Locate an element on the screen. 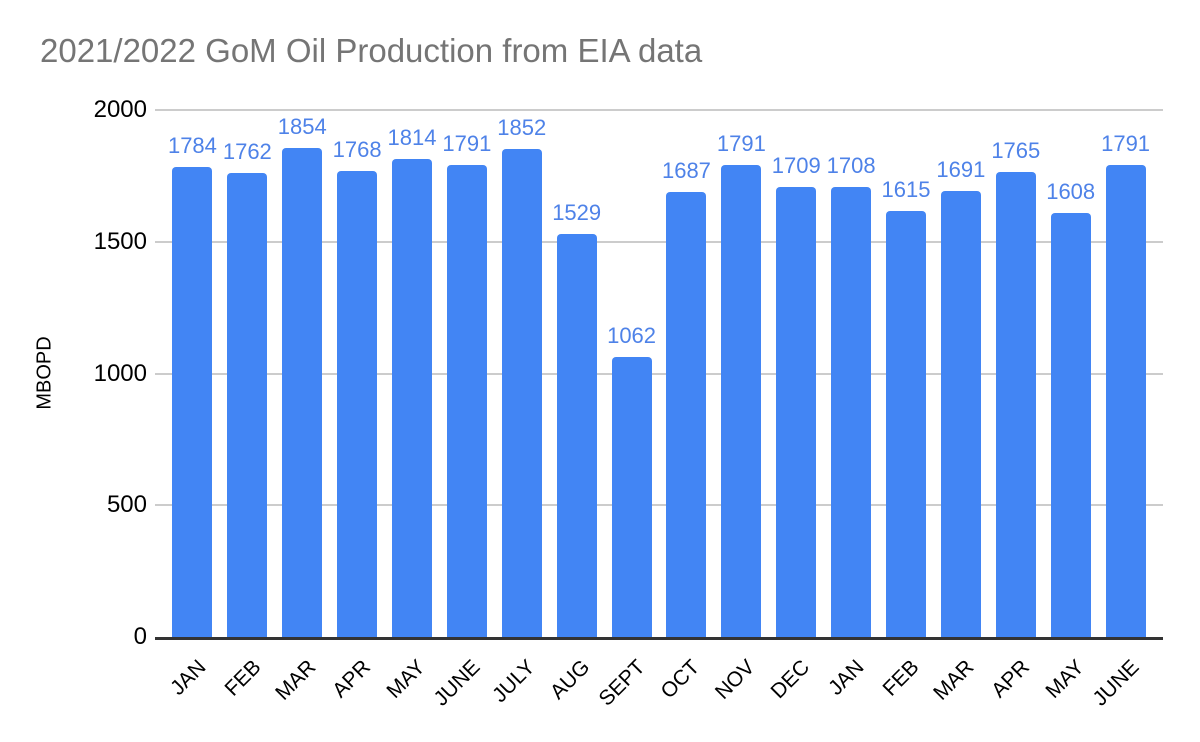 This screenshot has height=742, width=1200. bar-slot: 1062 is located at coordinates (631, 373).